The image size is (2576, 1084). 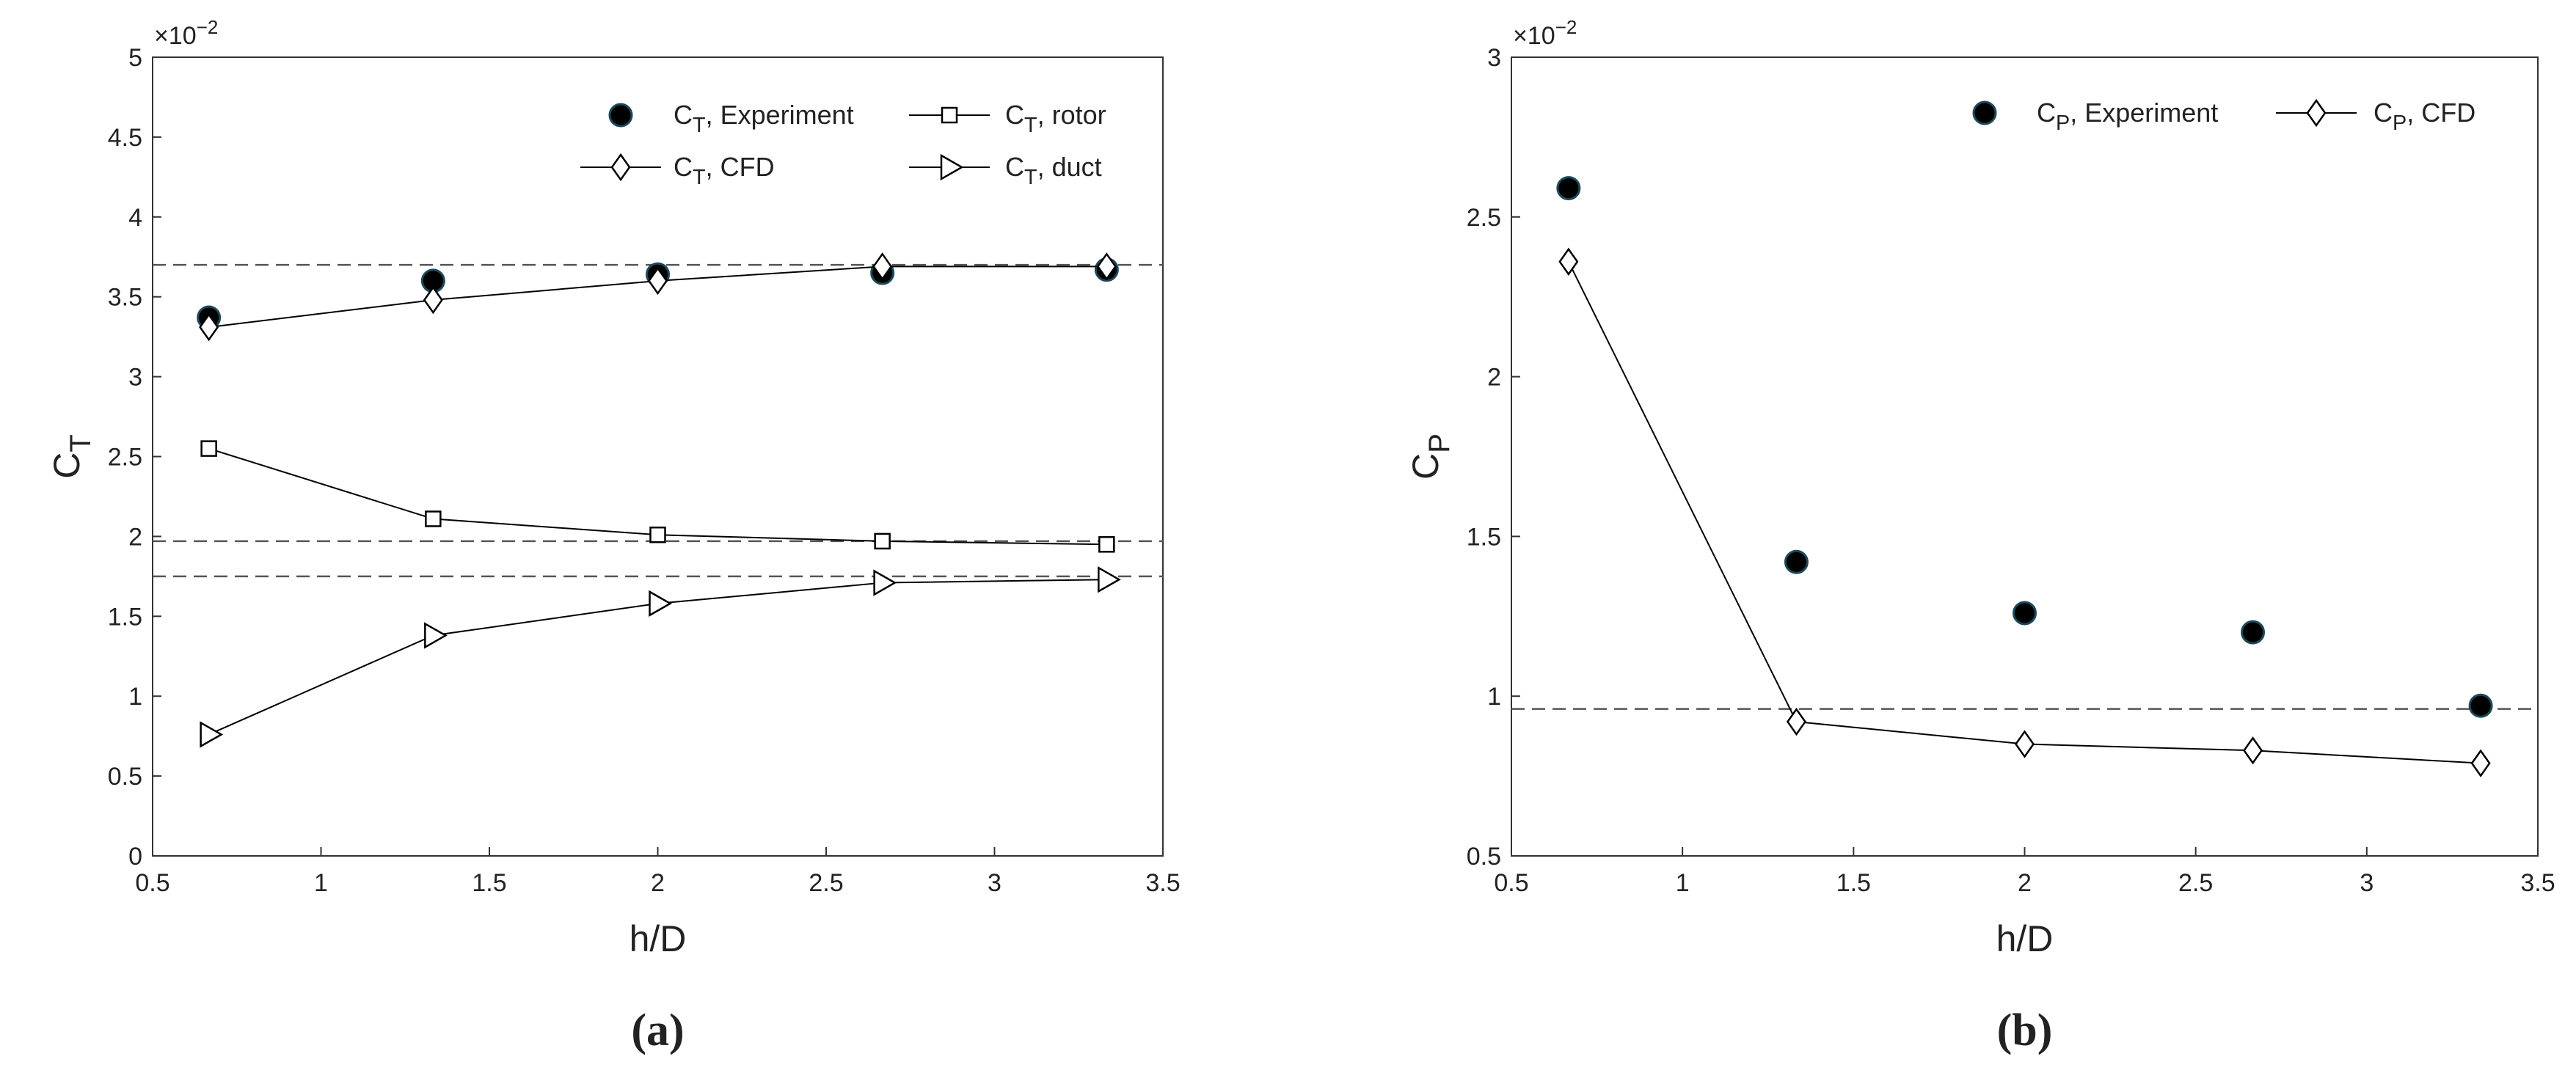 I want to click on legend-label: CT, Experiment, so click(x=764, y=118).